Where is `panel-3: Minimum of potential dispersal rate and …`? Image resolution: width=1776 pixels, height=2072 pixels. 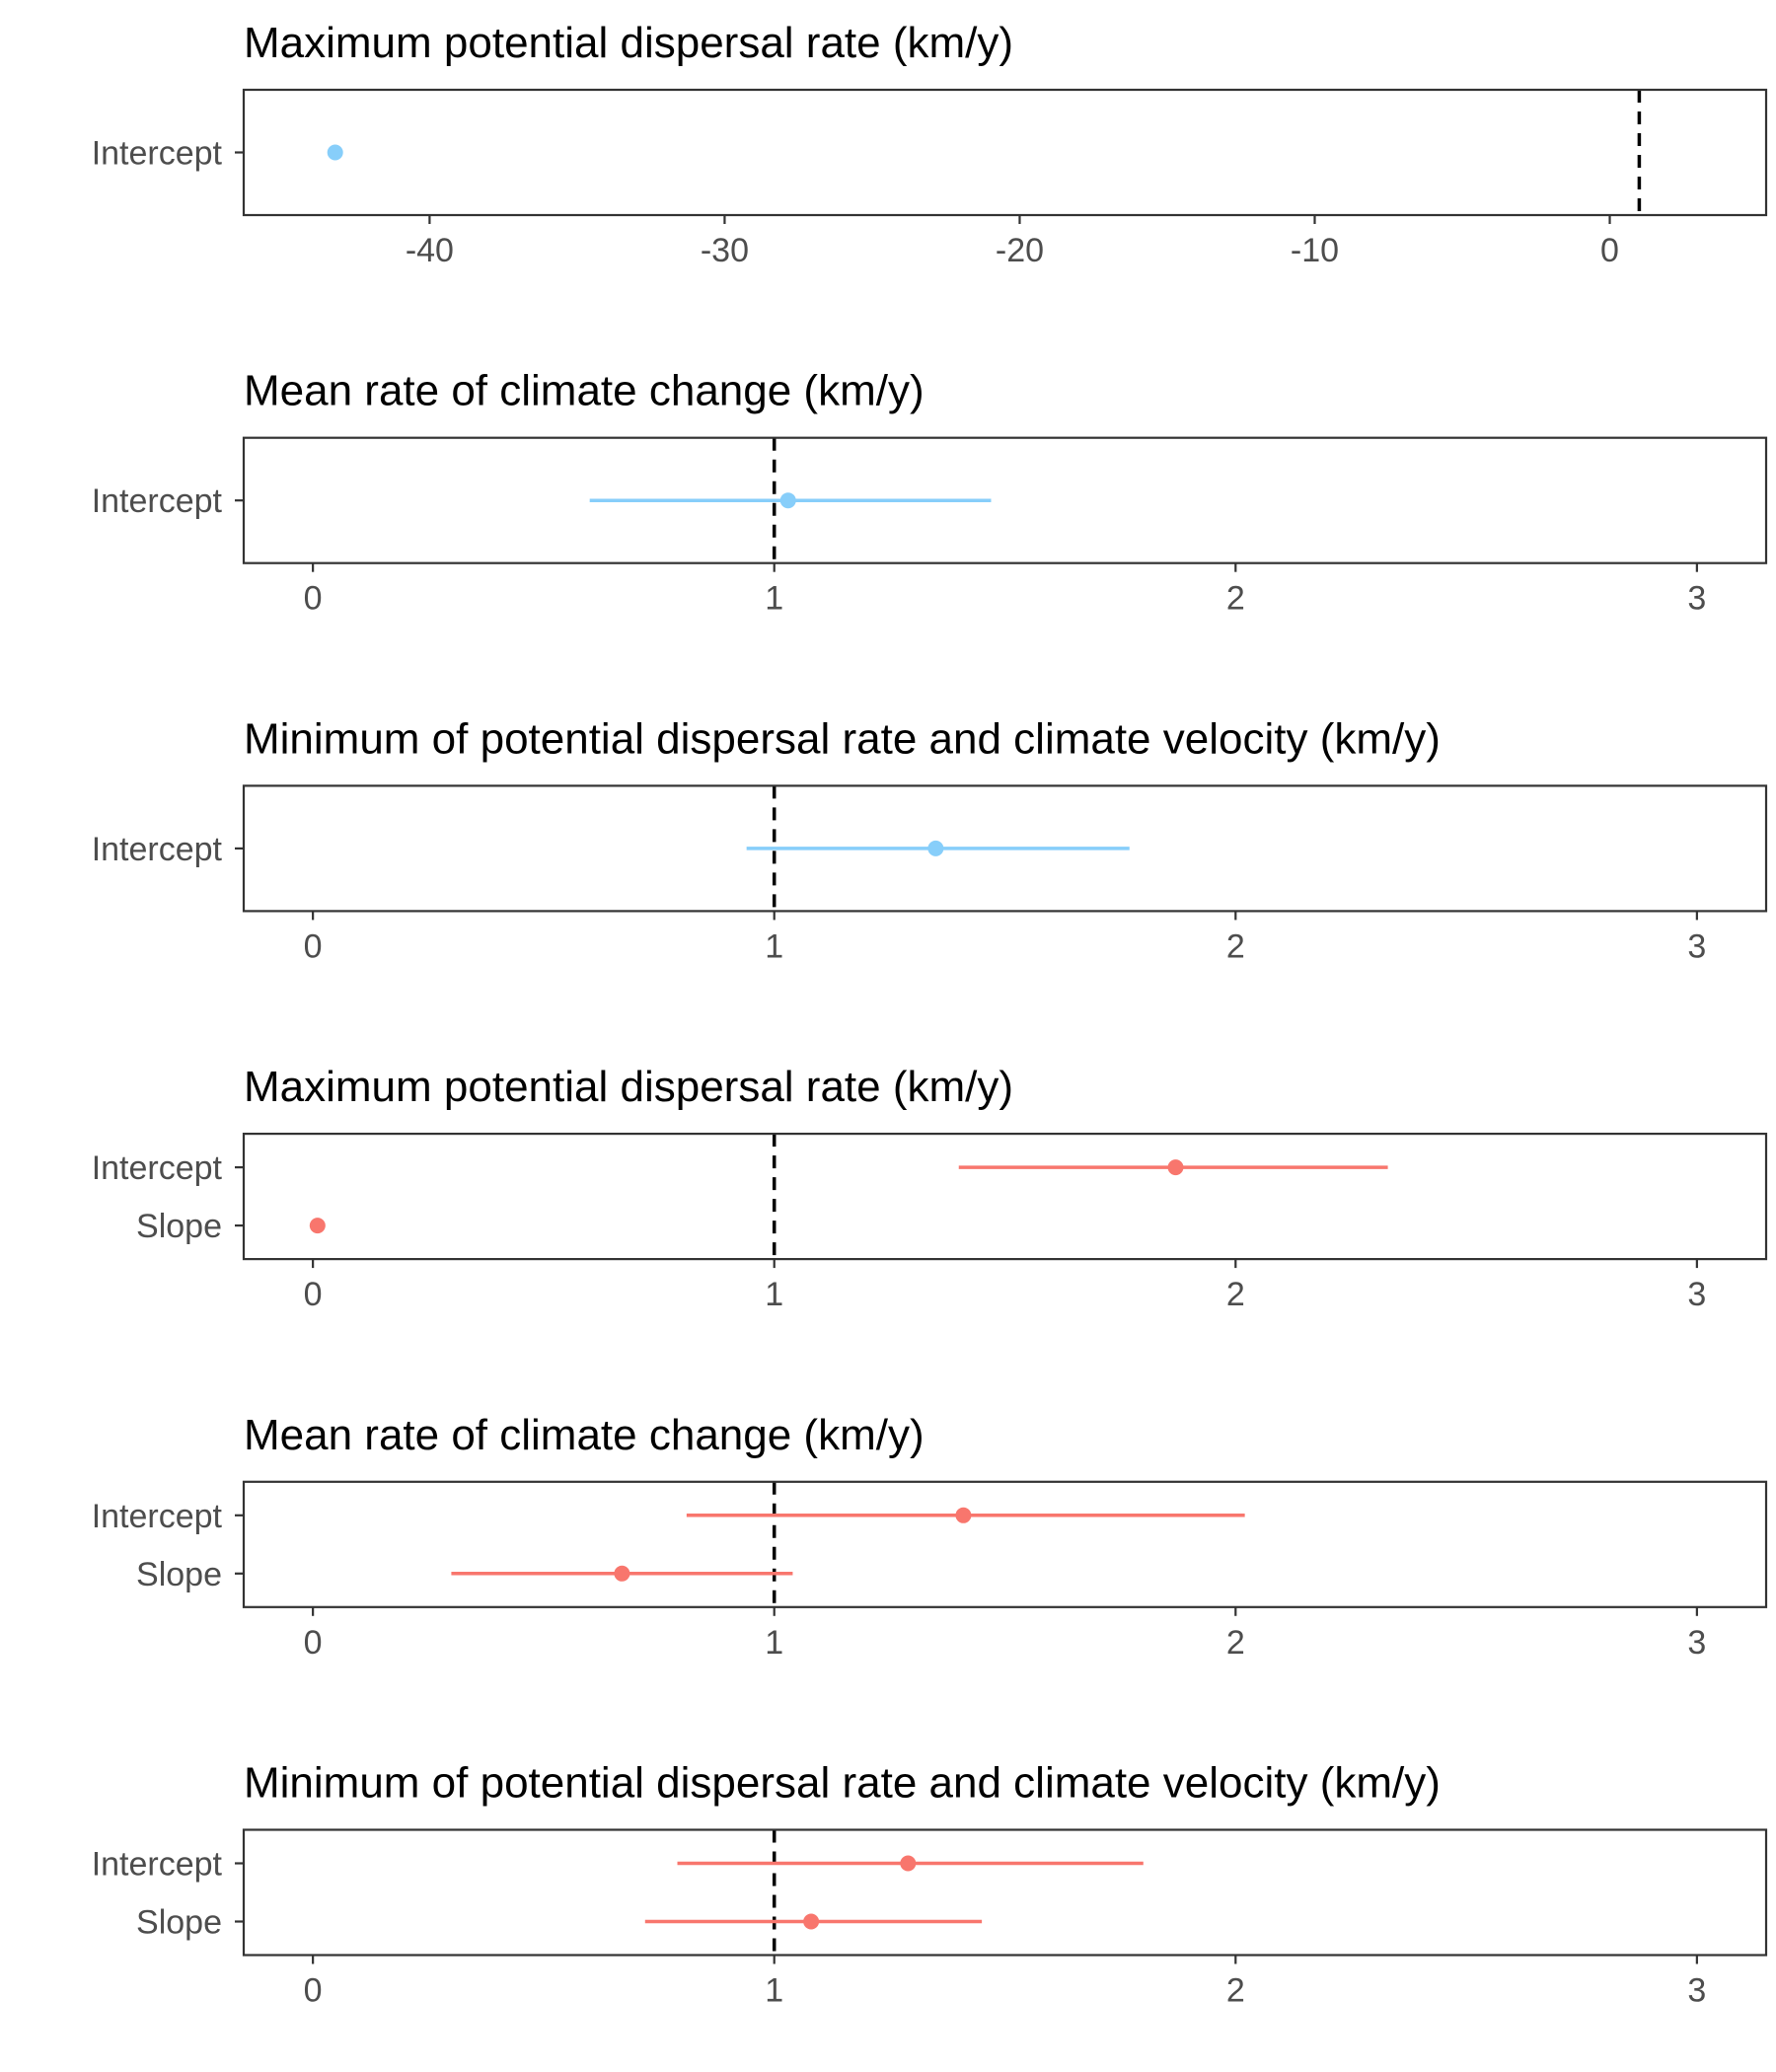 panel-3: Minimum of potential dispersal rate and … is located at coordinates (930, 840).